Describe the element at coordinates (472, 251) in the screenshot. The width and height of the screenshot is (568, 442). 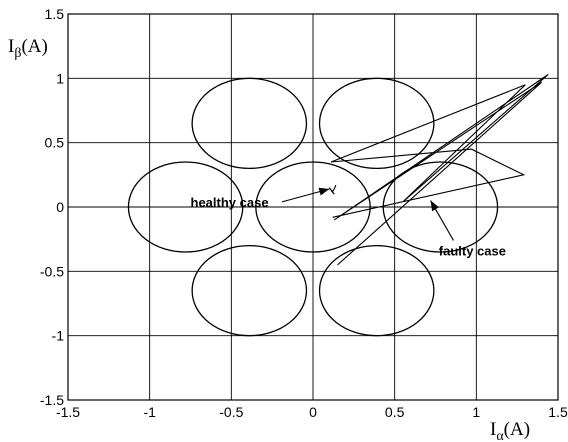
I see `annotation-label: faulty case` at that location.